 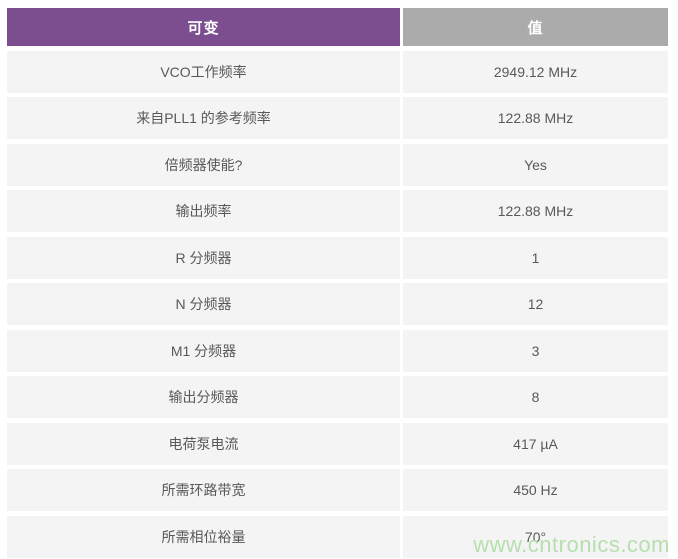 What do you see at coordinates (203, 536) in the screenshot?
I see `table-row-label: 所需相位裕量` at bounding box center [203, 536].